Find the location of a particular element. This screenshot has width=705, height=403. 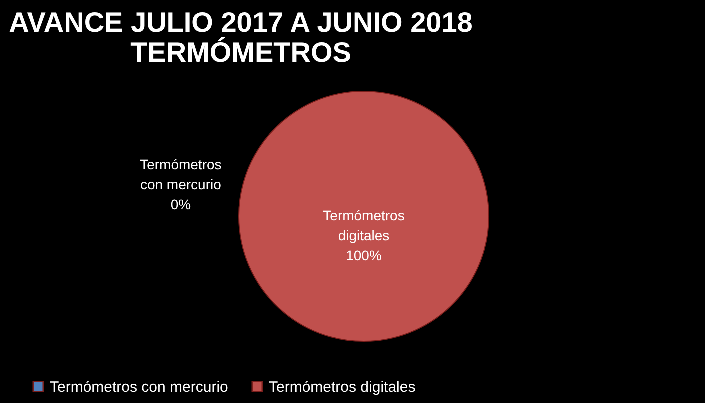

chart-title: AVANCE JULIO 2017 A JUNIO 2018 TERMÓMETROS is located at coordinates (241, 37).